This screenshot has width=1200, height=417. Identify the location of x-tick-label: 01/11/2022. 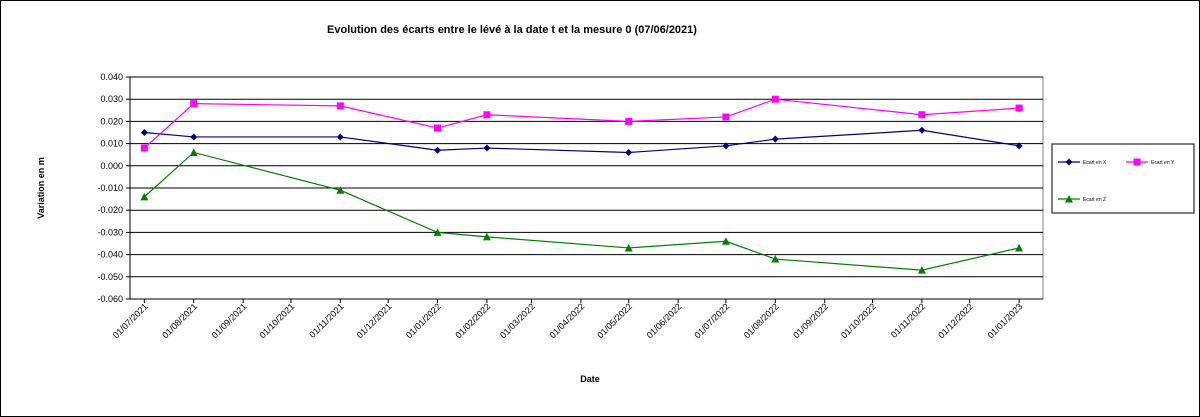
(908, 320).